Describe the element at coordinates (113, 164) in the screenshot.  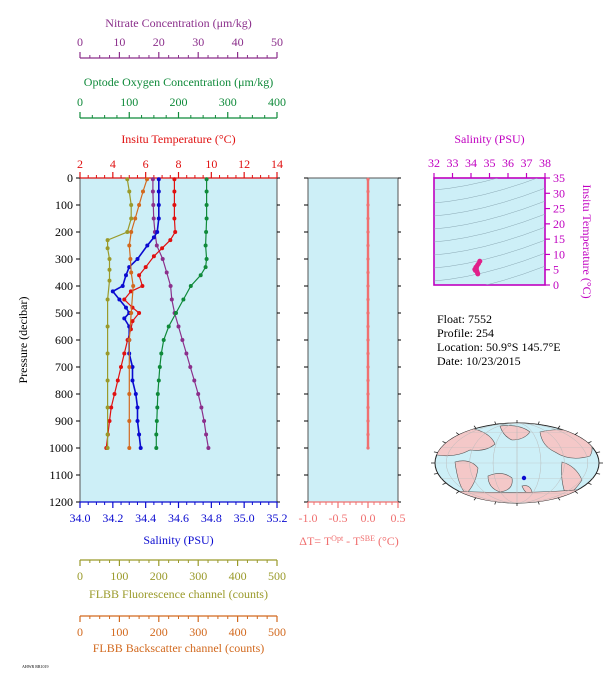
I see `temperature-tick-label: 4` at that location.